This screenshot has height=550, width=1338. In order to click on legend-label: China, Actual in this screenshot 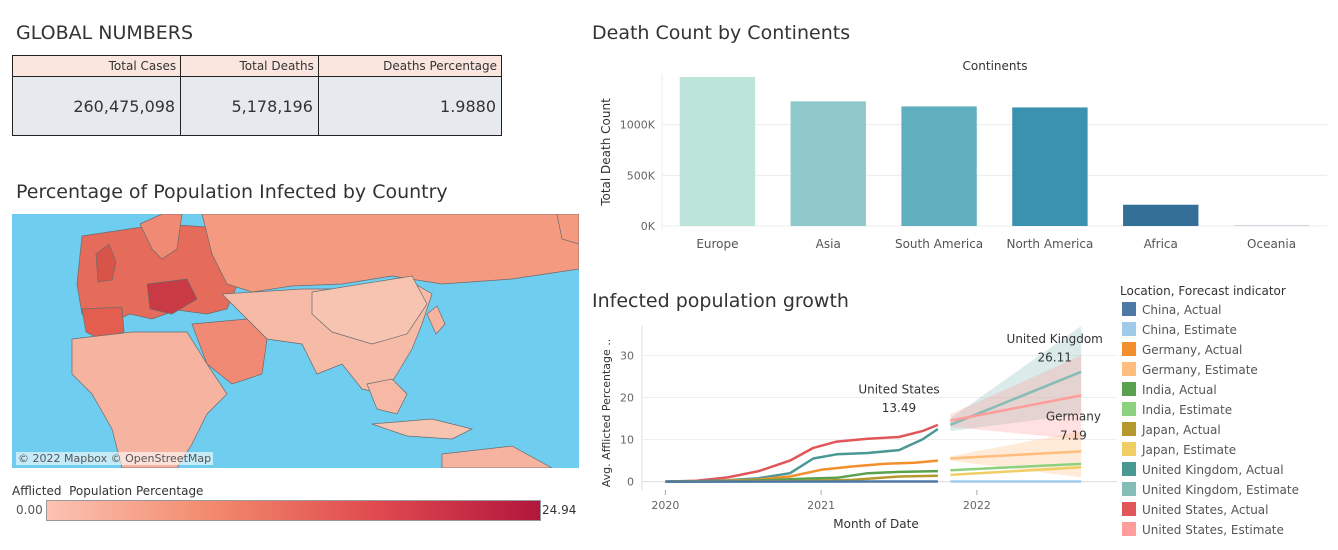, I will do `click(1182, 310)`.